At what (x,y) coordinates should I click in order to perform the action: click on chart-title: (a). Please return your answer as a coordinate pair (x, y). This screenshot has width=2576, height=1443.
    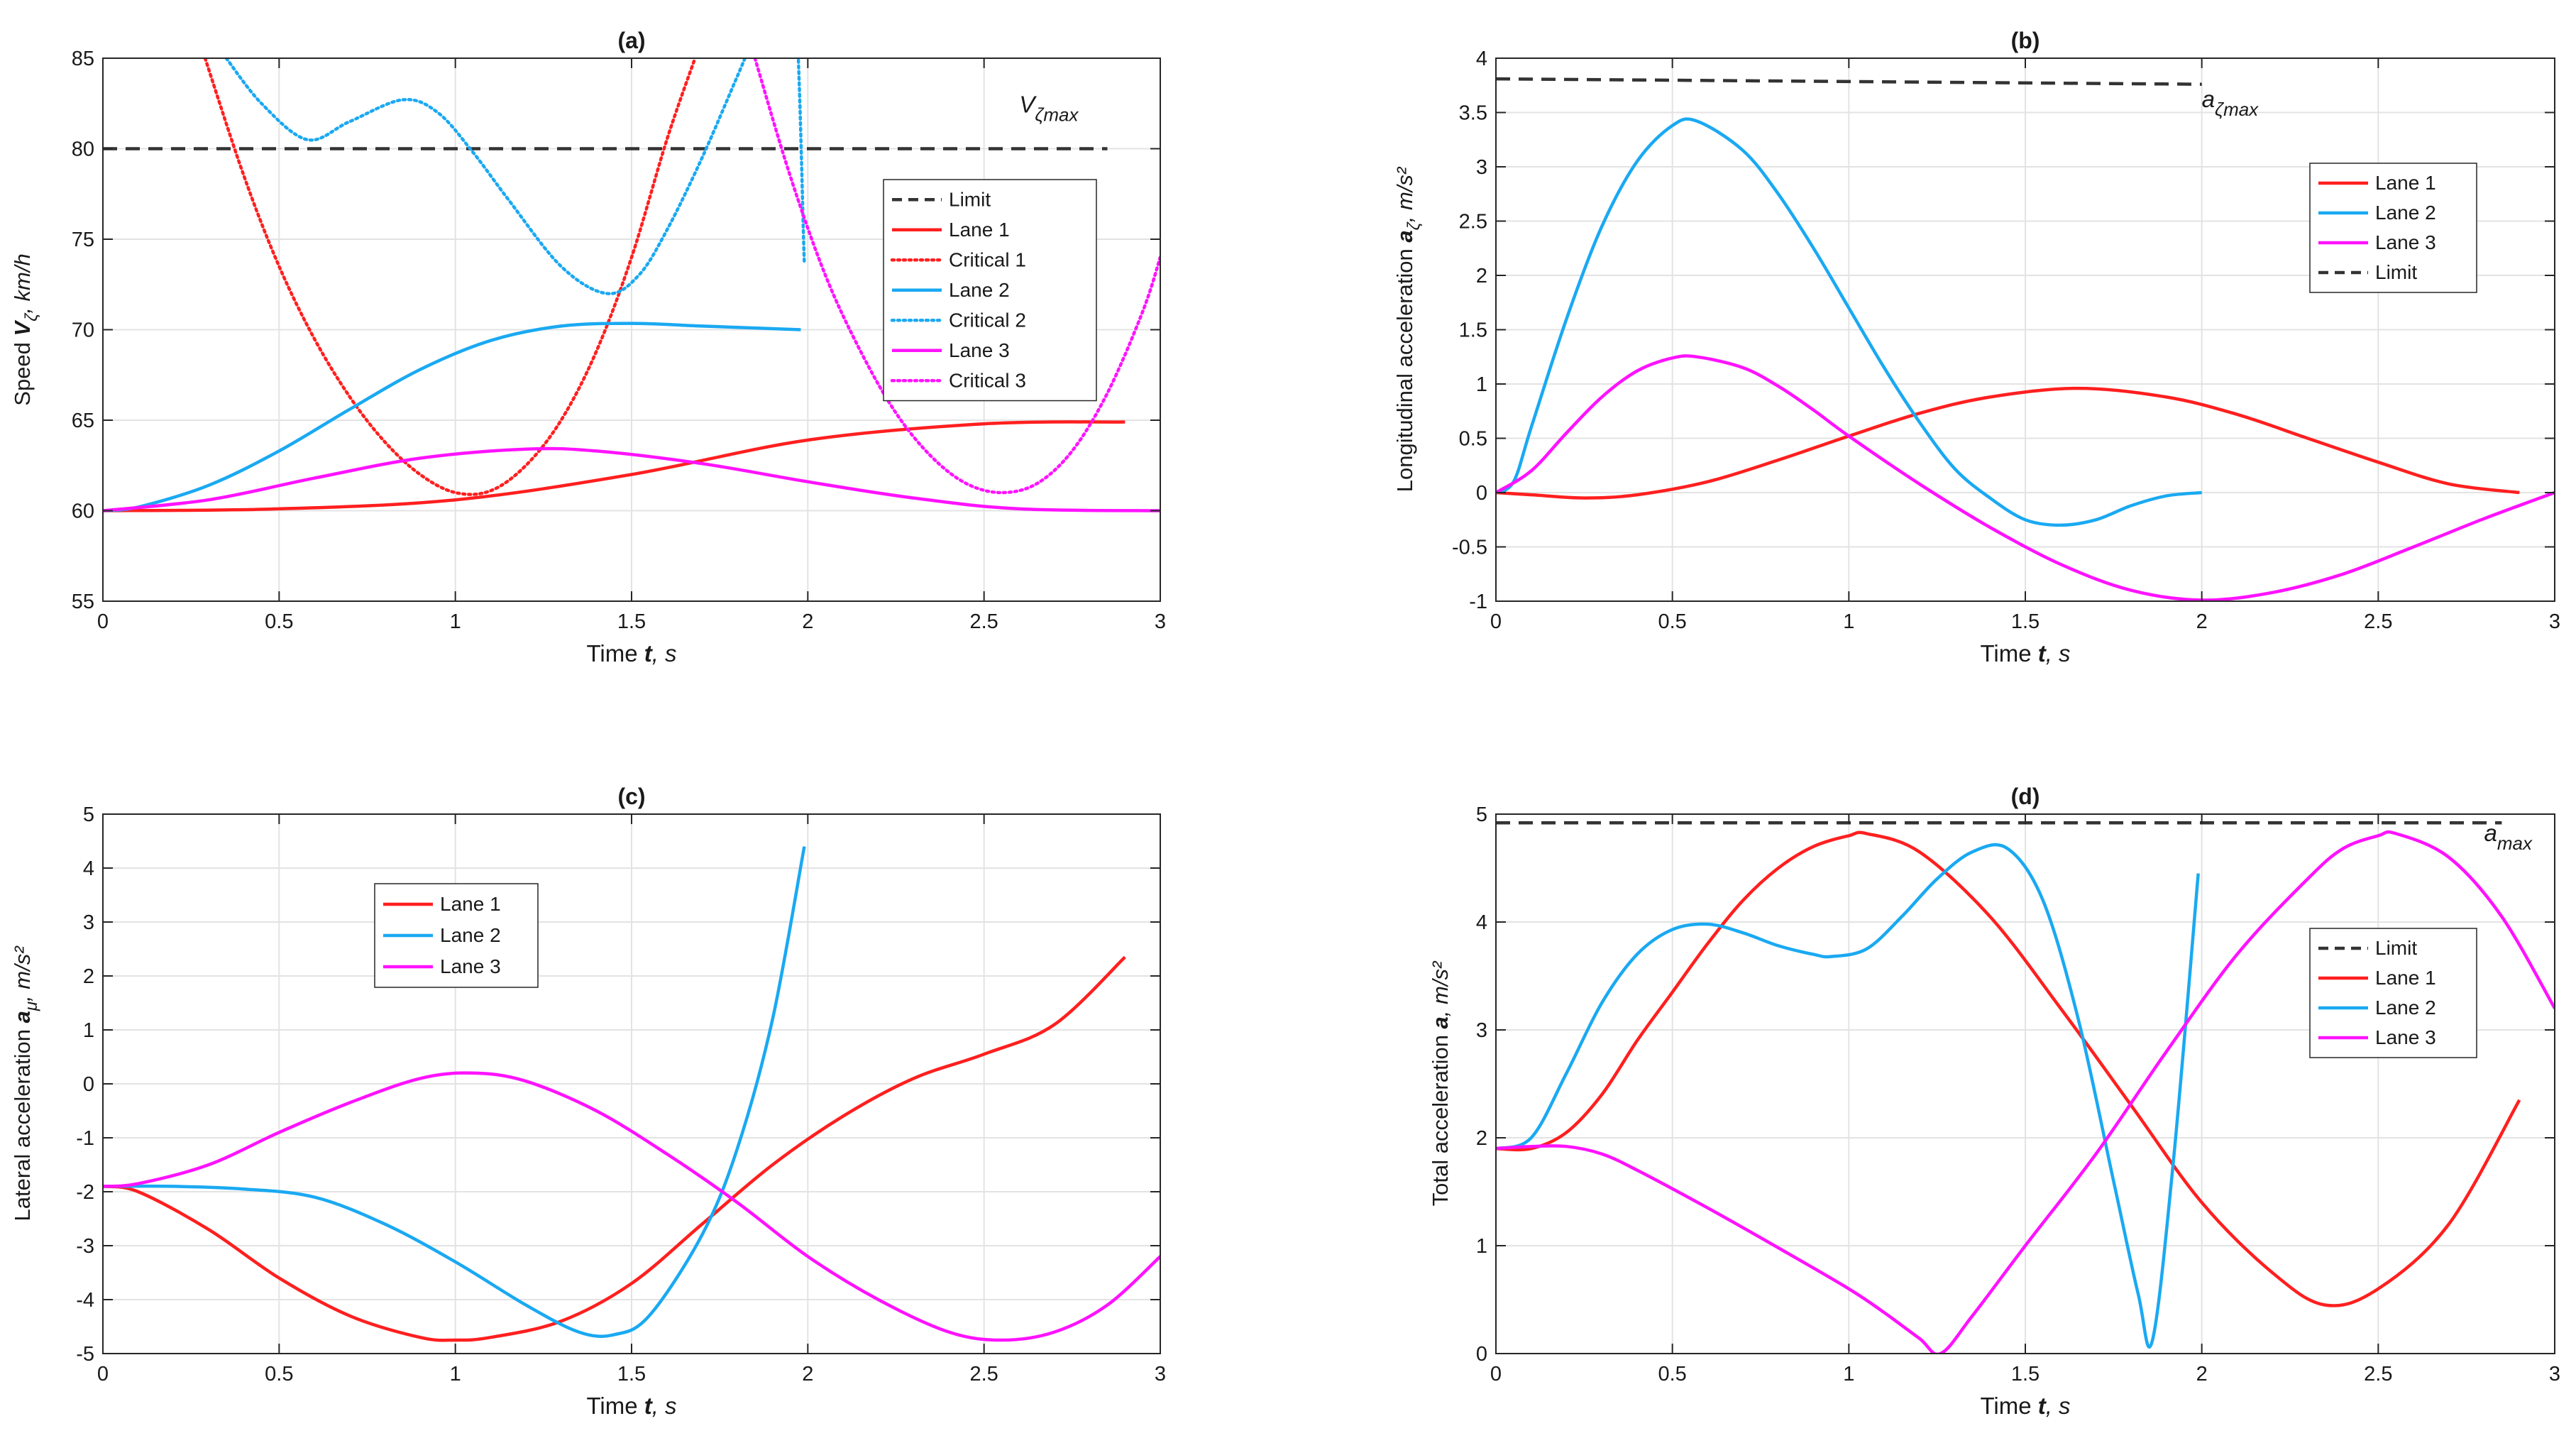
    Looking at the image, I should click on (631, 41).